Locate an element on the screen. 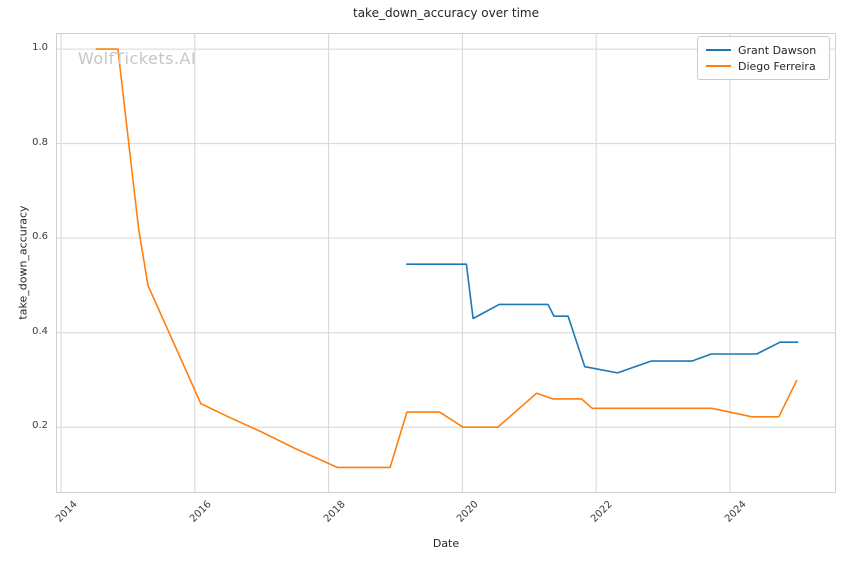 Image resolution: width=844 pixels, height=561 pixels. legend-item: Diego Ferreira is located at coordinates (764, 66).